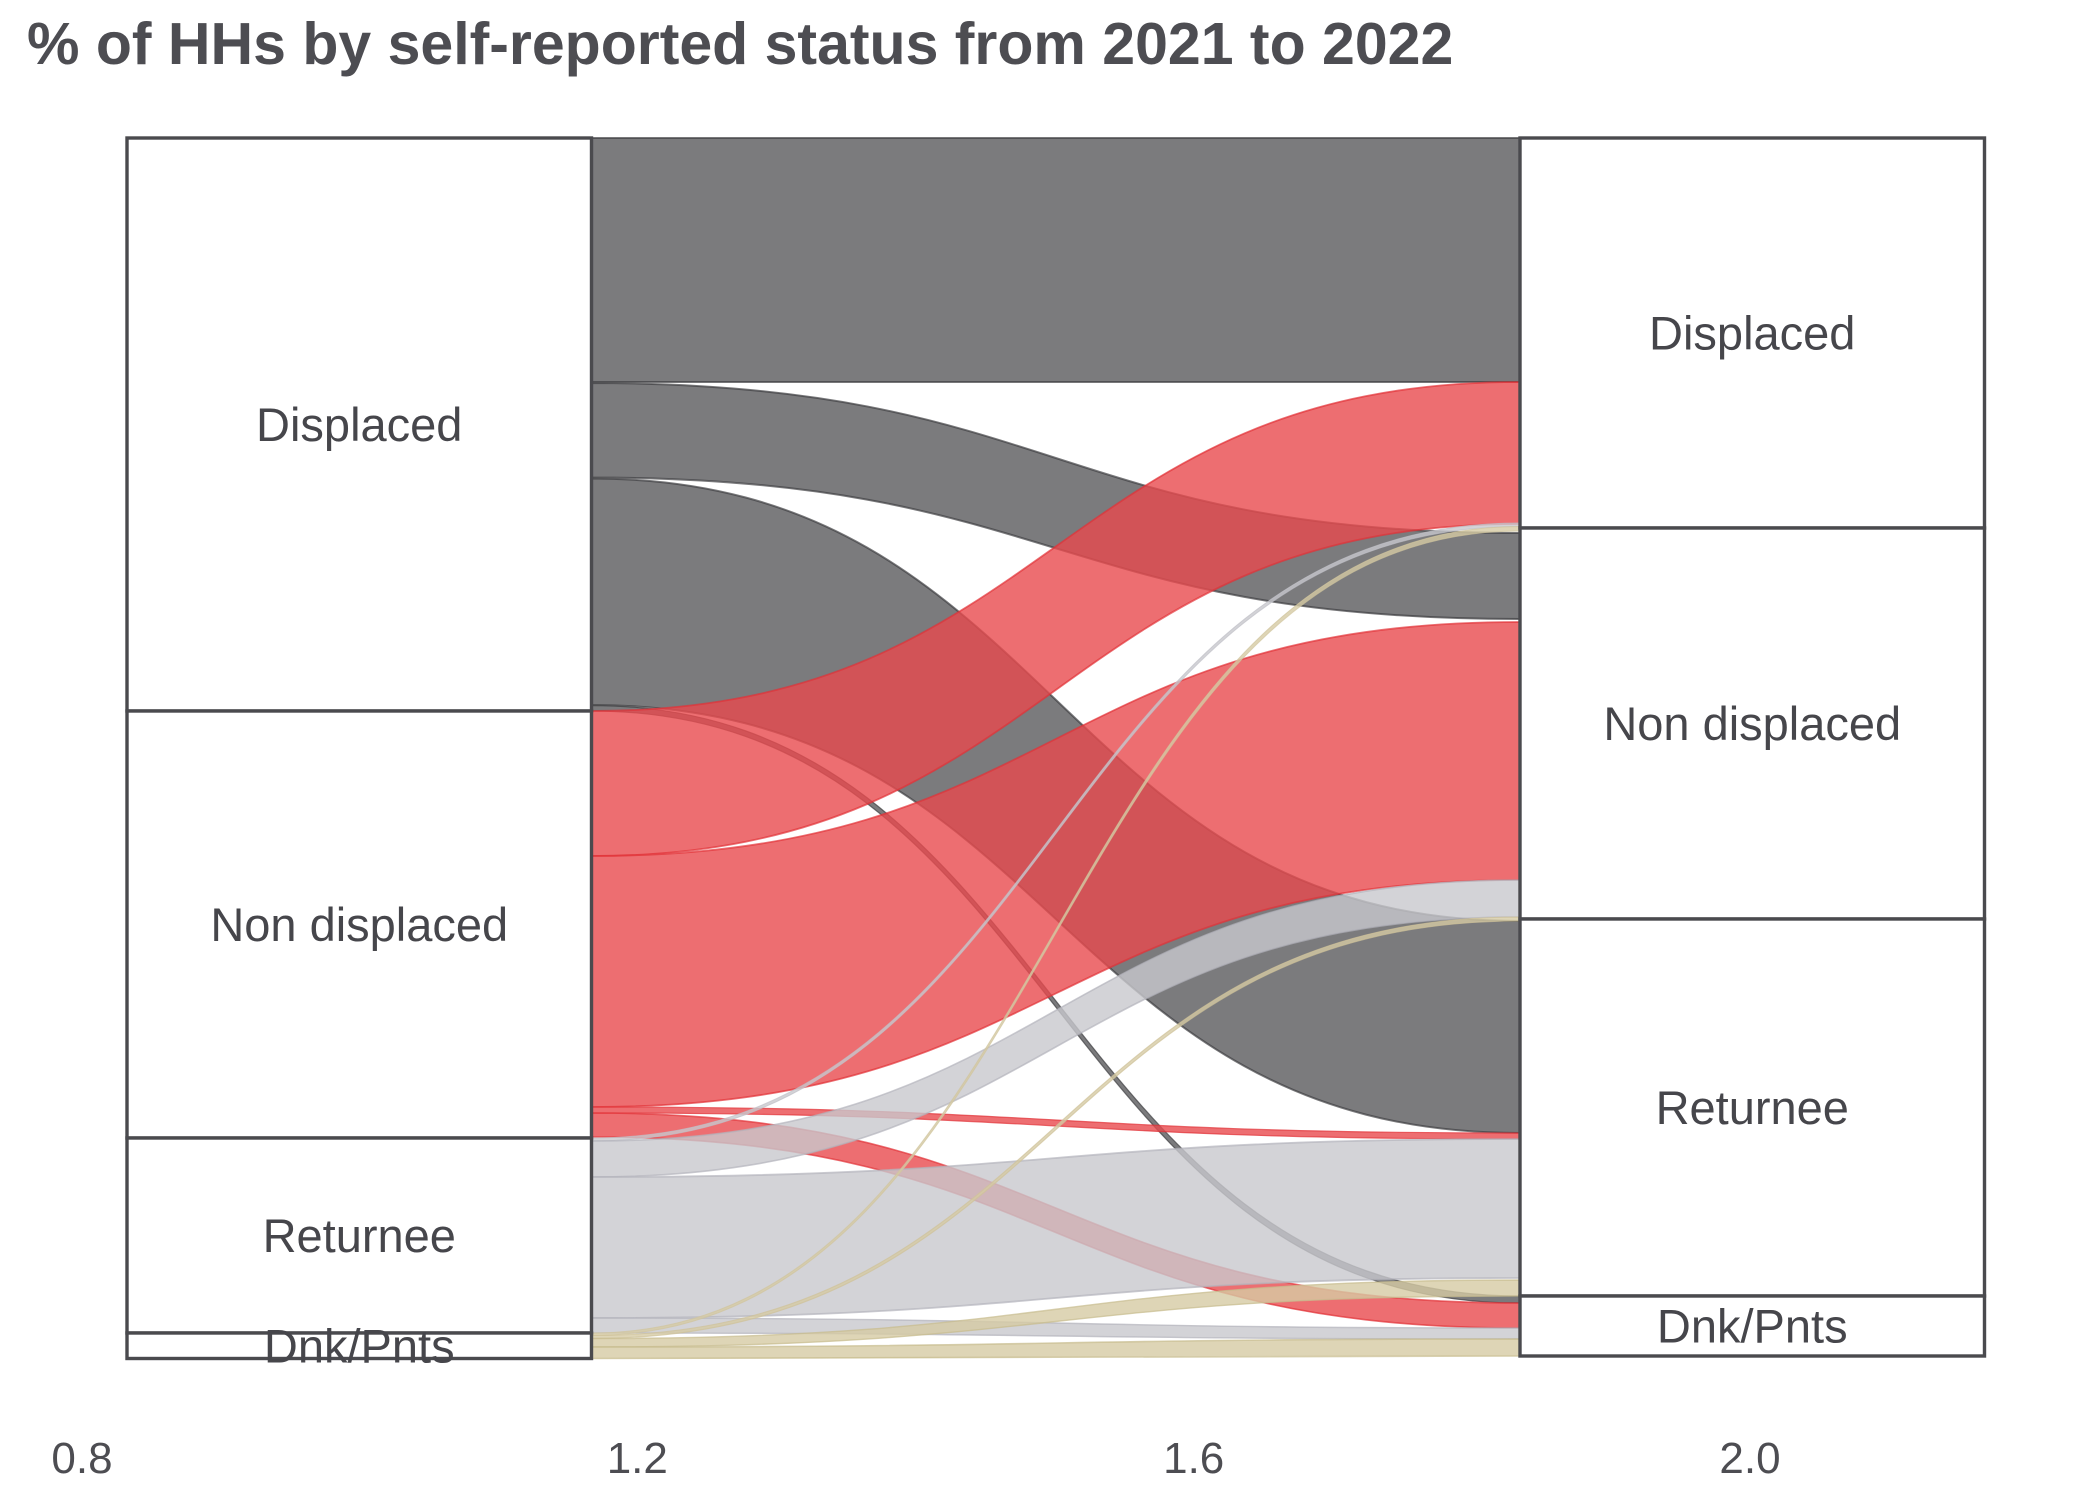 Image resolution: width=2100 pixels, height=1500 pixels. What do you see at coordinates (1749, 1458) in the screenshot?
I see `svg-text: 2.0` at bounding box center [1749, 1458].